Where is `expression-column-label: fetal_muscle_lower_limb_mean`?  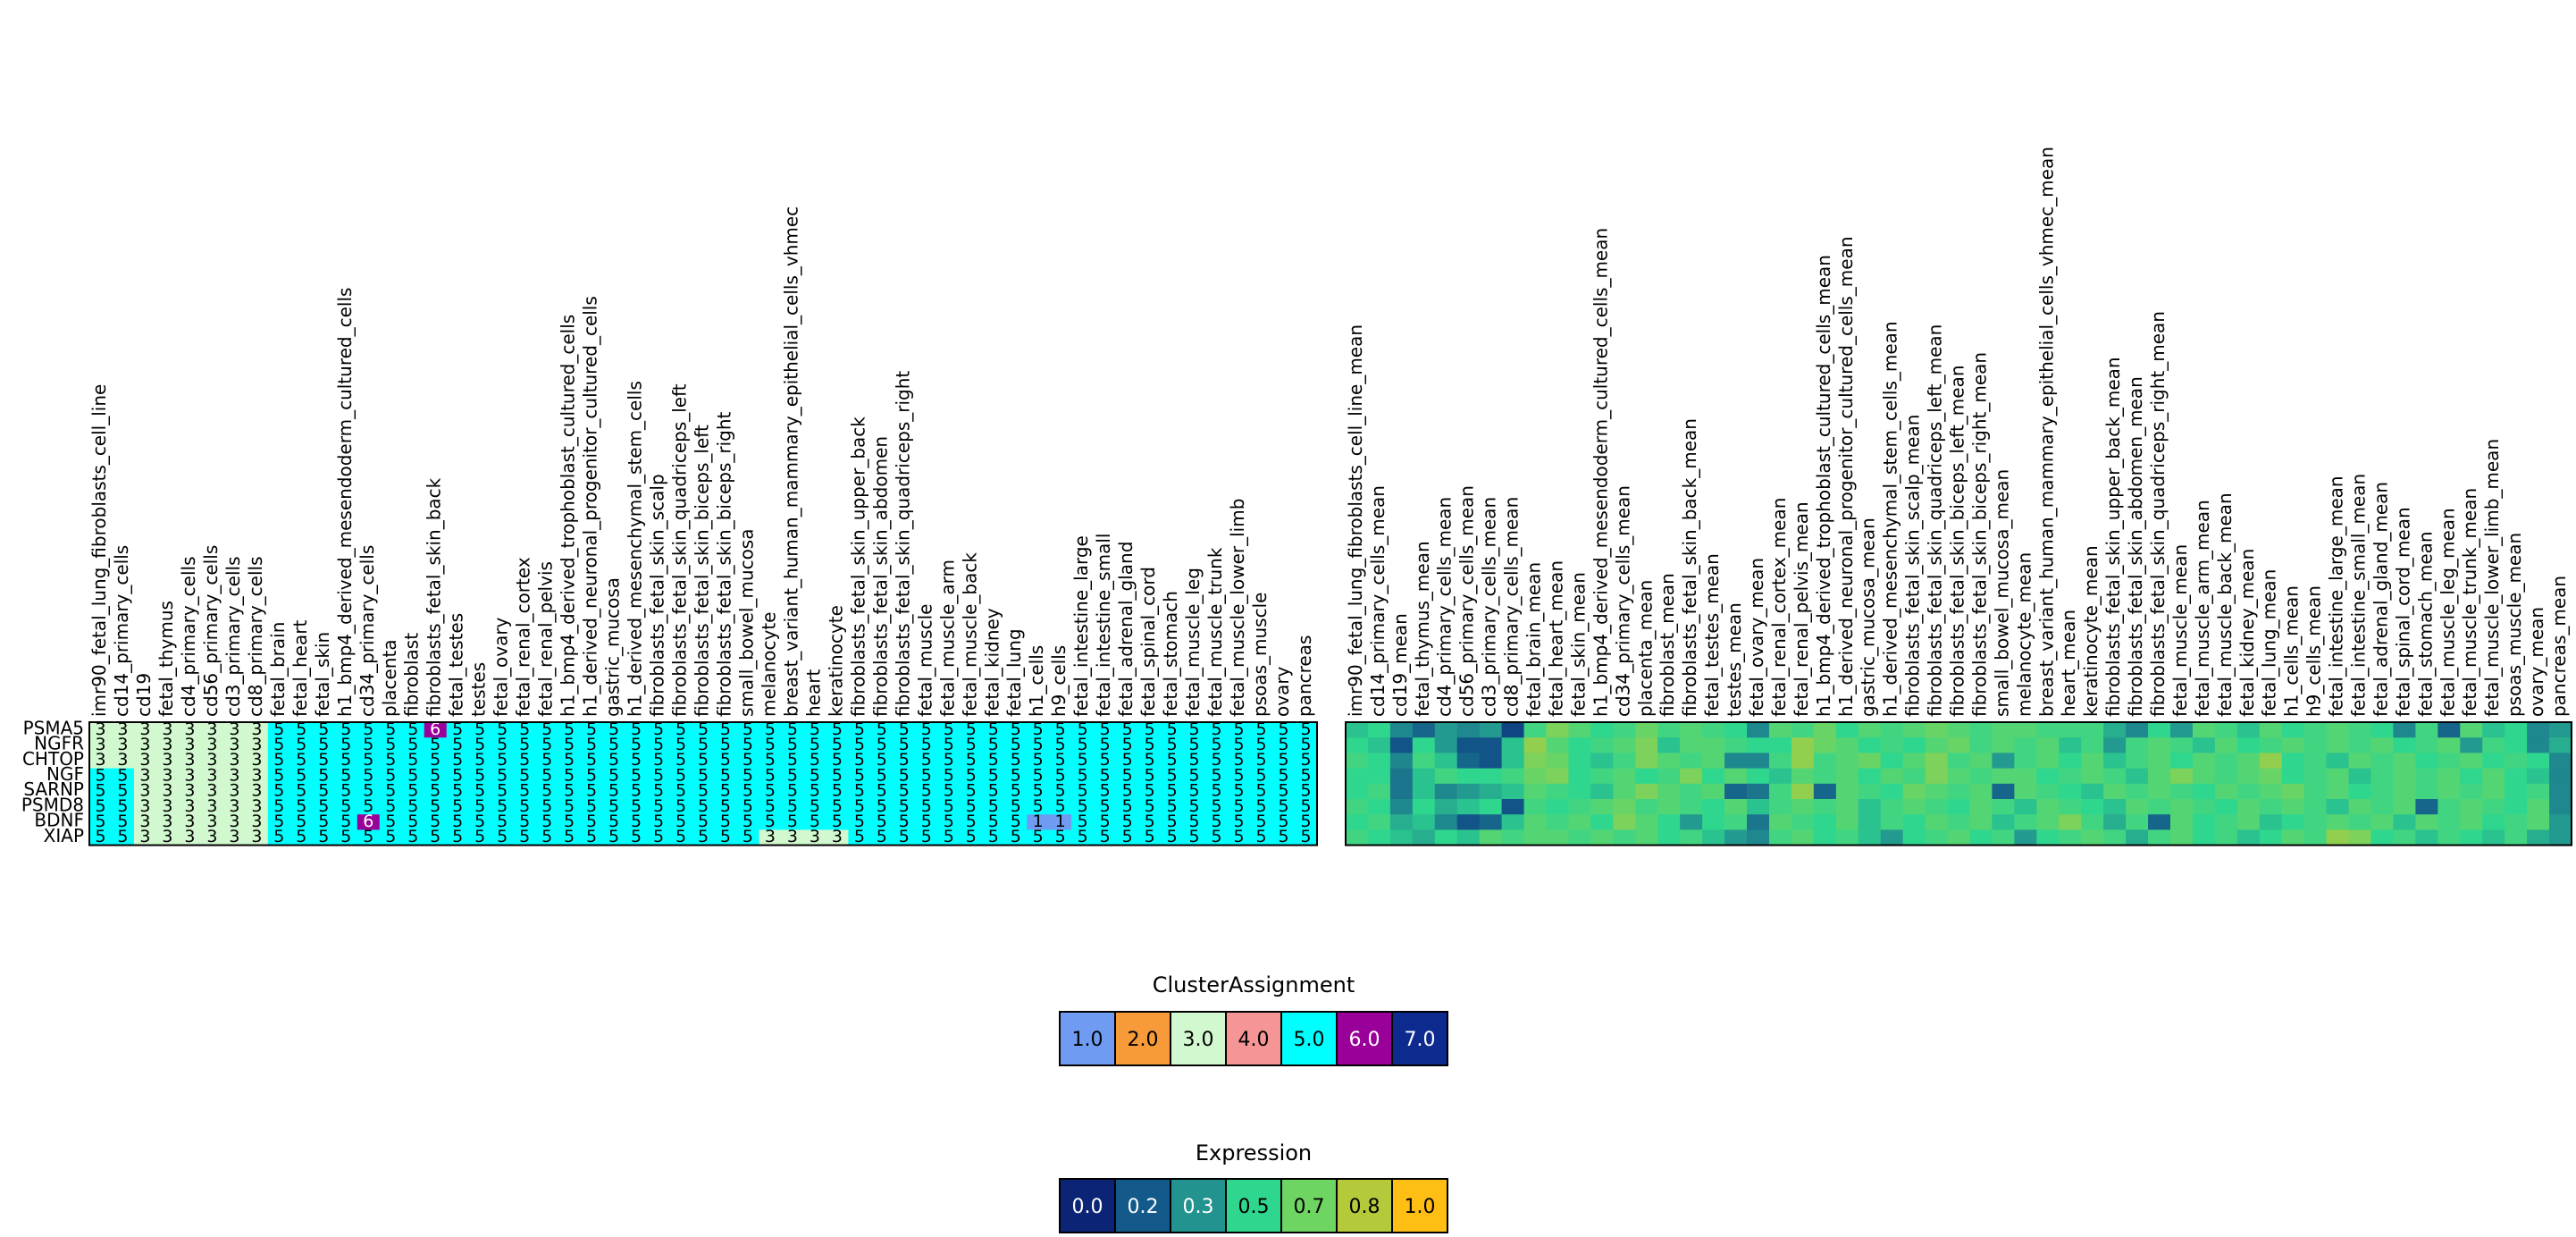 expression-column-label: fetal_muscle_lower_limb_mean is located at coordinates (2492, 578).